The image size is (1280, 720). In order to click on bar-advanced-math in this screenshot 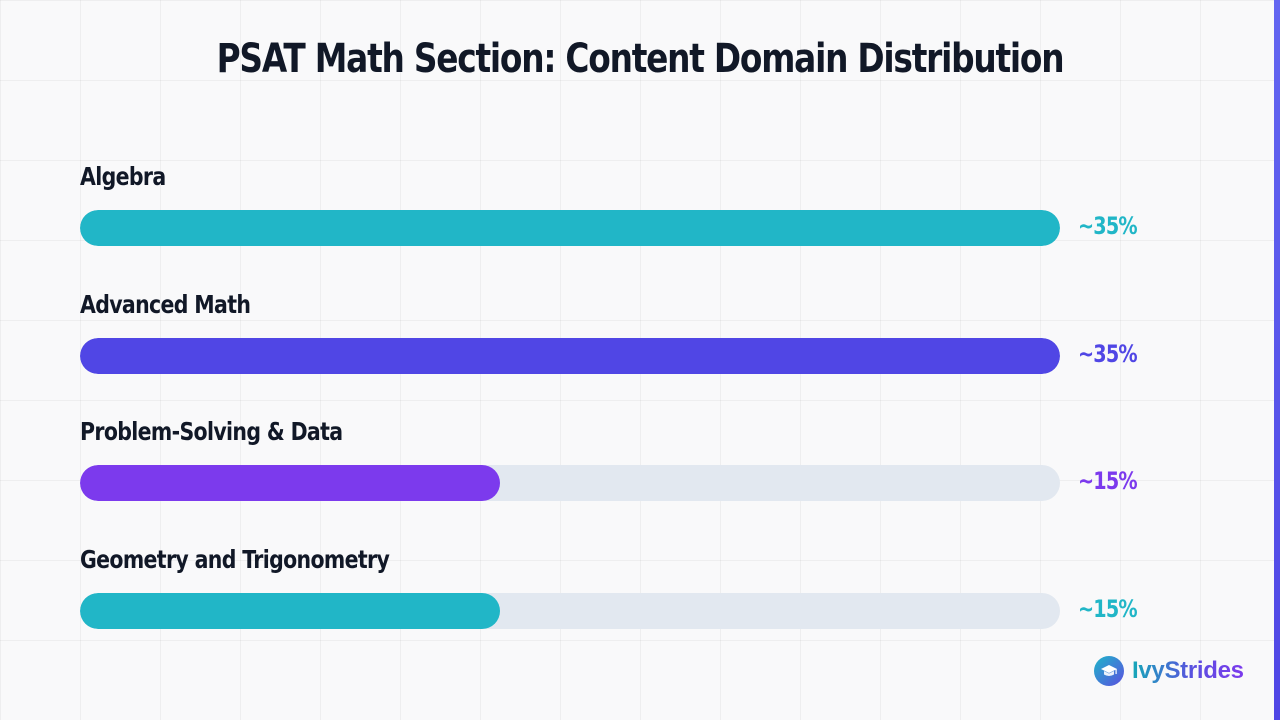, I will do `click(570, 355)`.